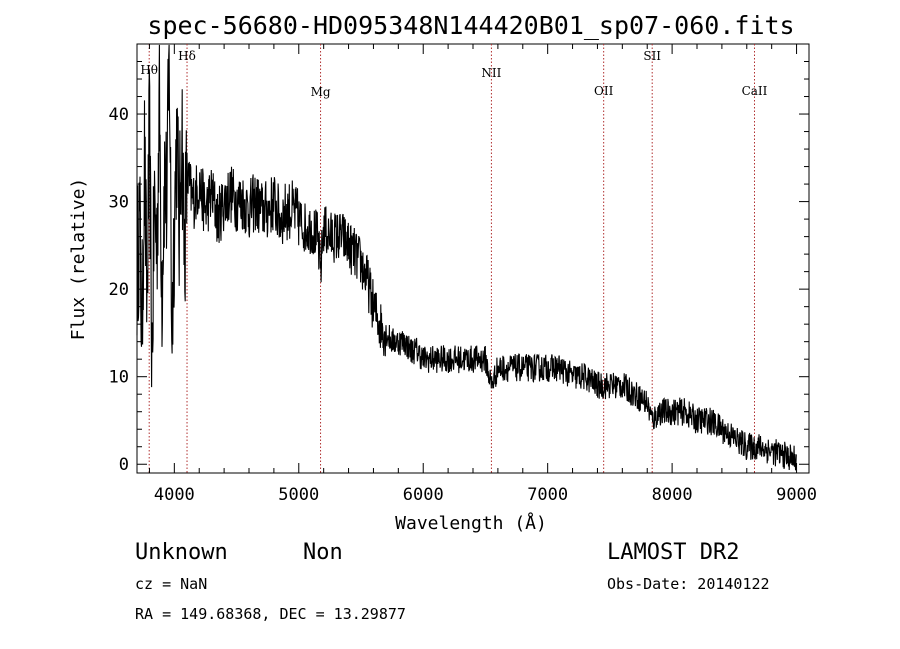  Describe the element at coordinates (124, 465) in the screenshot. I see `y-tick-label-0: 0` at that location.